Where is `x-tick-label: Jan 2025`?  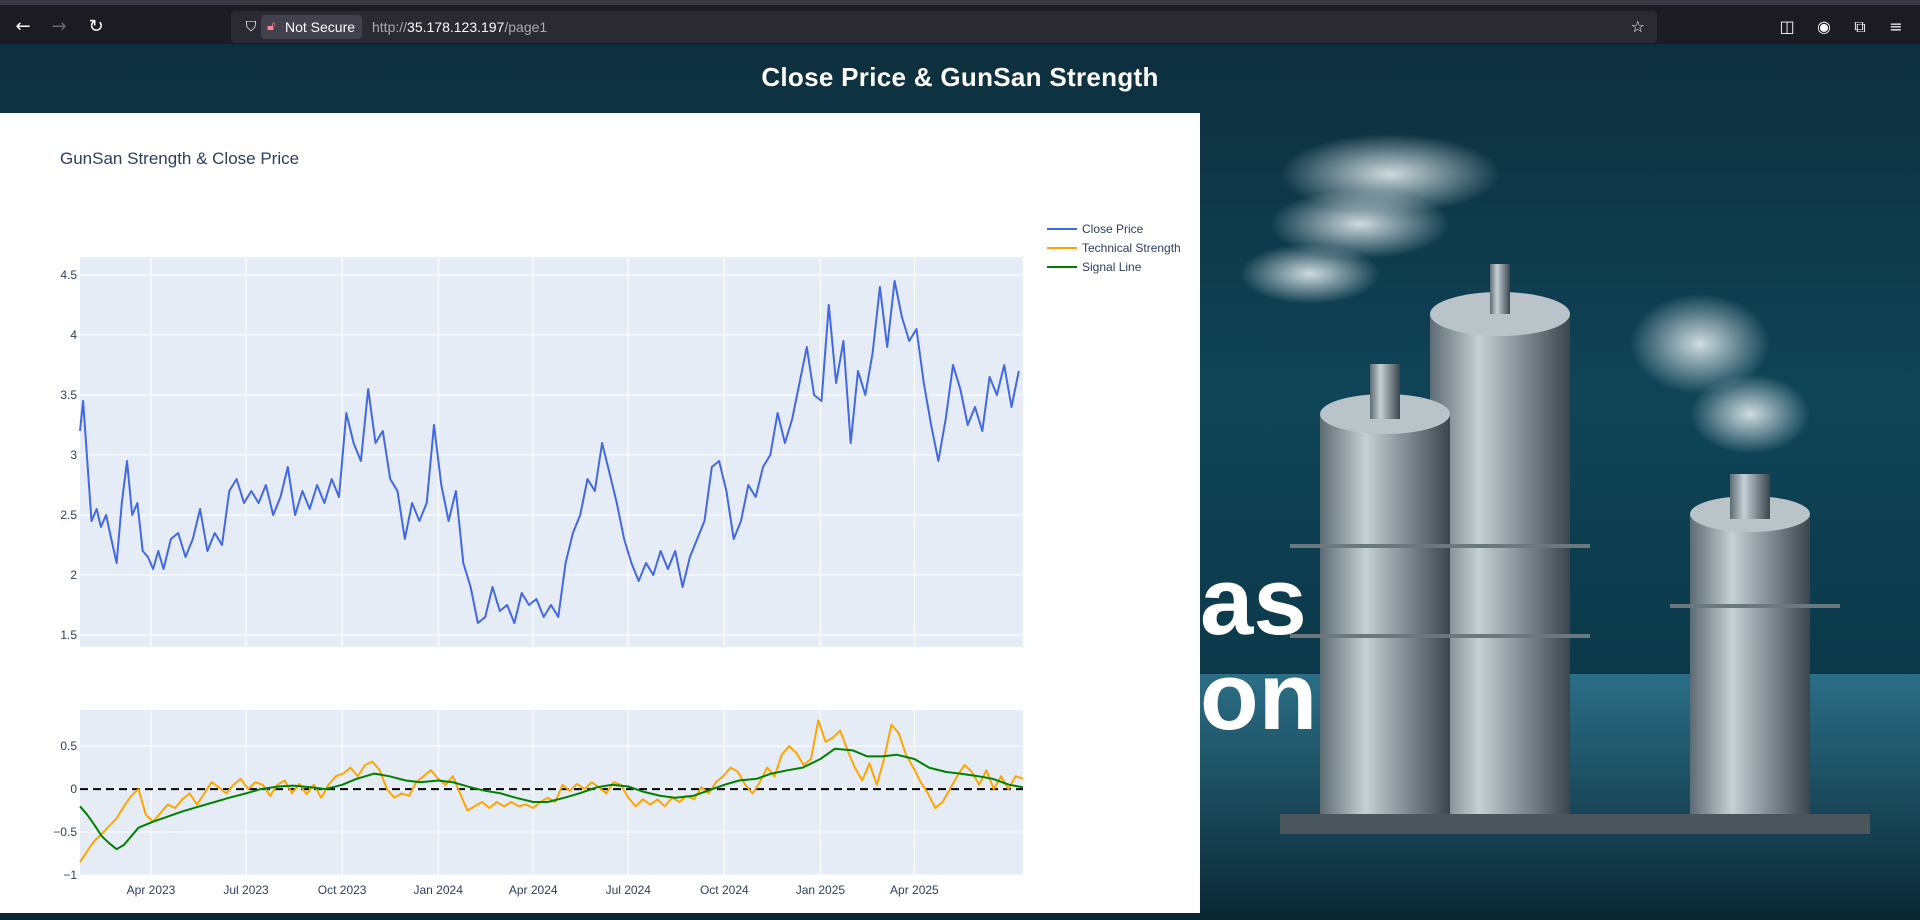 x-tick-label: Jan 2025 is located at coordinates (821, 890).